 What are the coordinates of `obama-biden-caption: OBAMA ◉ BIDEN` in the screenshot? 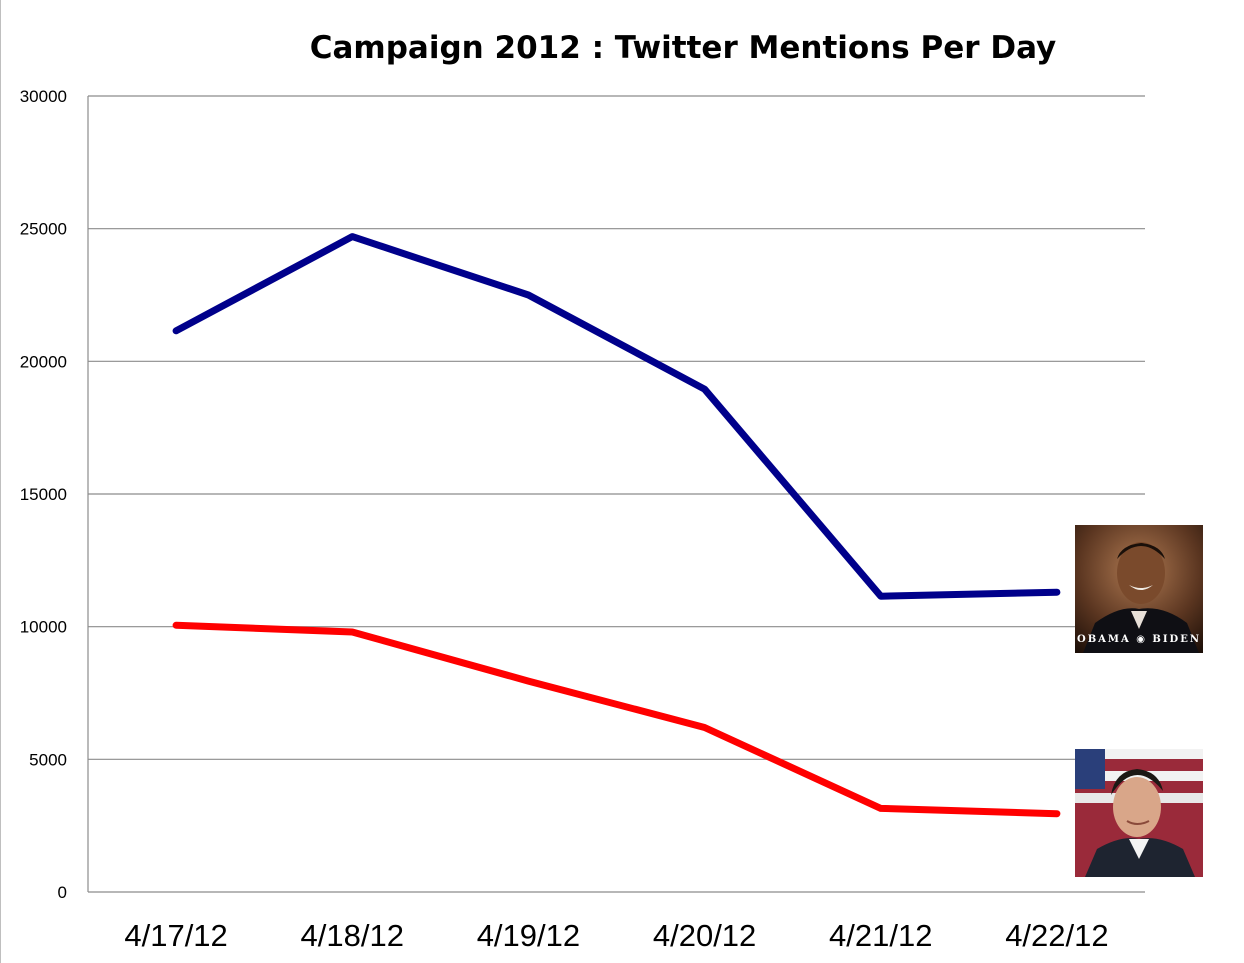 It's located at (1139, 639).